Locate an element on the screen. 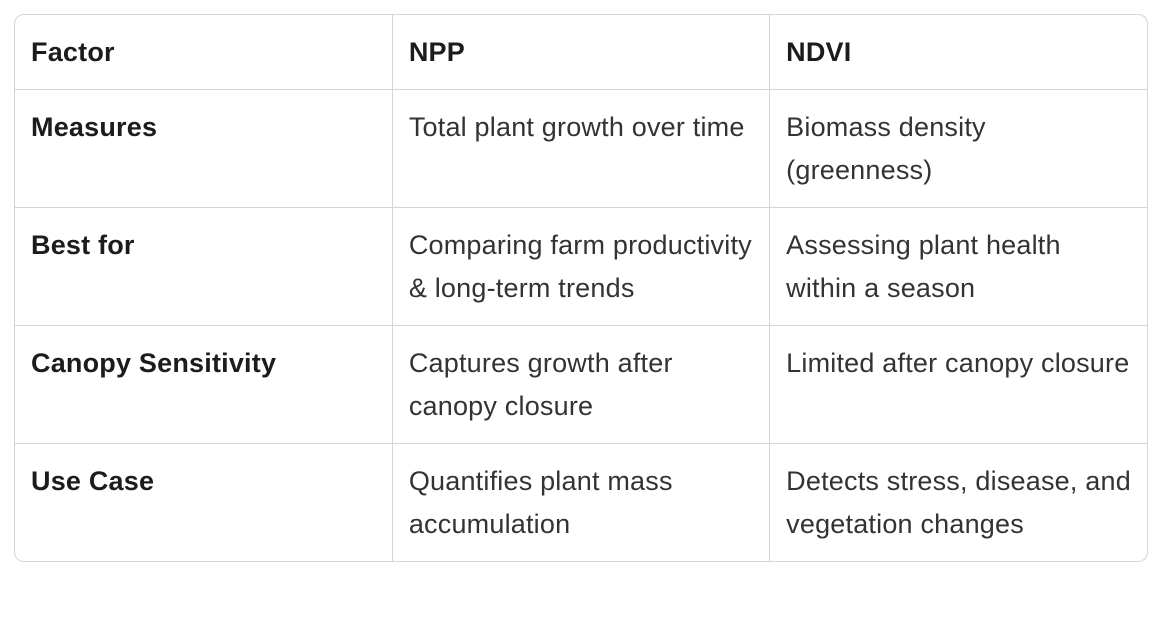 This screenshot has width=1165, height=625. row-header-best-for: Best for is located at coordinates (204, 266).